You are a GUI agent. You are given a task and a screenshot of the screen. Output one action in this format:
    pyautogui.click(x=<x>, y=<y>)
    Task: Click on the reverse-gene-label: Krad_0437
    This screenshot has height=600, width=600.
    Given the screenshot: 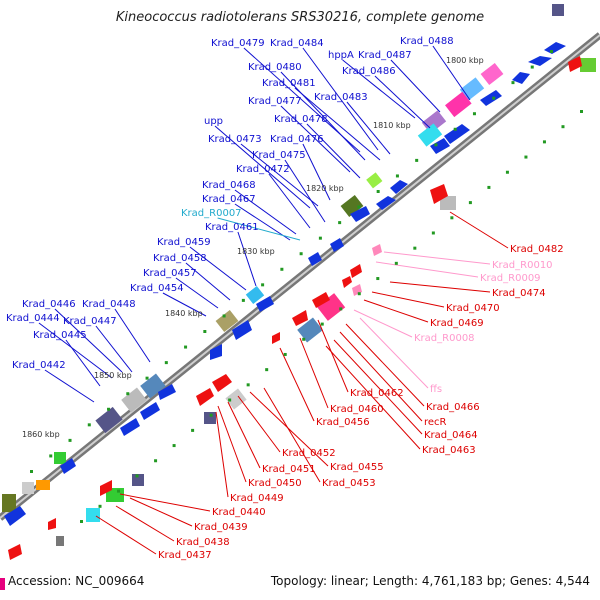 What is the action you would take?
    pyautogui.click(x=185, y=555)
    